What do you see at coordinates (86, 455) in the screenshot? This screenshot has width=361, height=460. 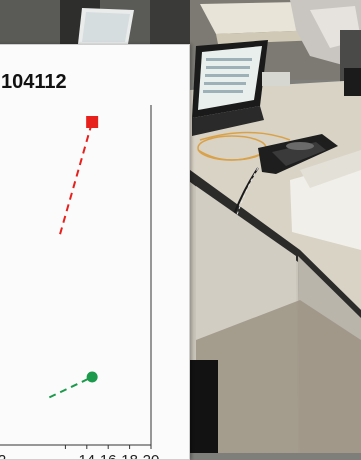 I see `x-tick-label: 14` at bounding box center [86, 455].